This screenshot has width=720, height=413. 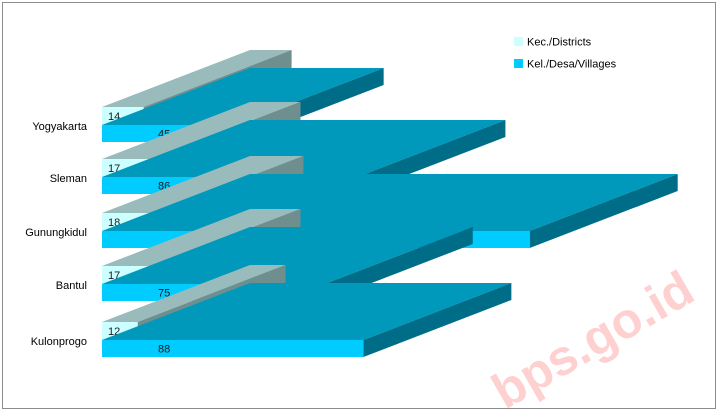 I want to click on bar-kulonprogo-districts-top, so click(x=194, y=293).